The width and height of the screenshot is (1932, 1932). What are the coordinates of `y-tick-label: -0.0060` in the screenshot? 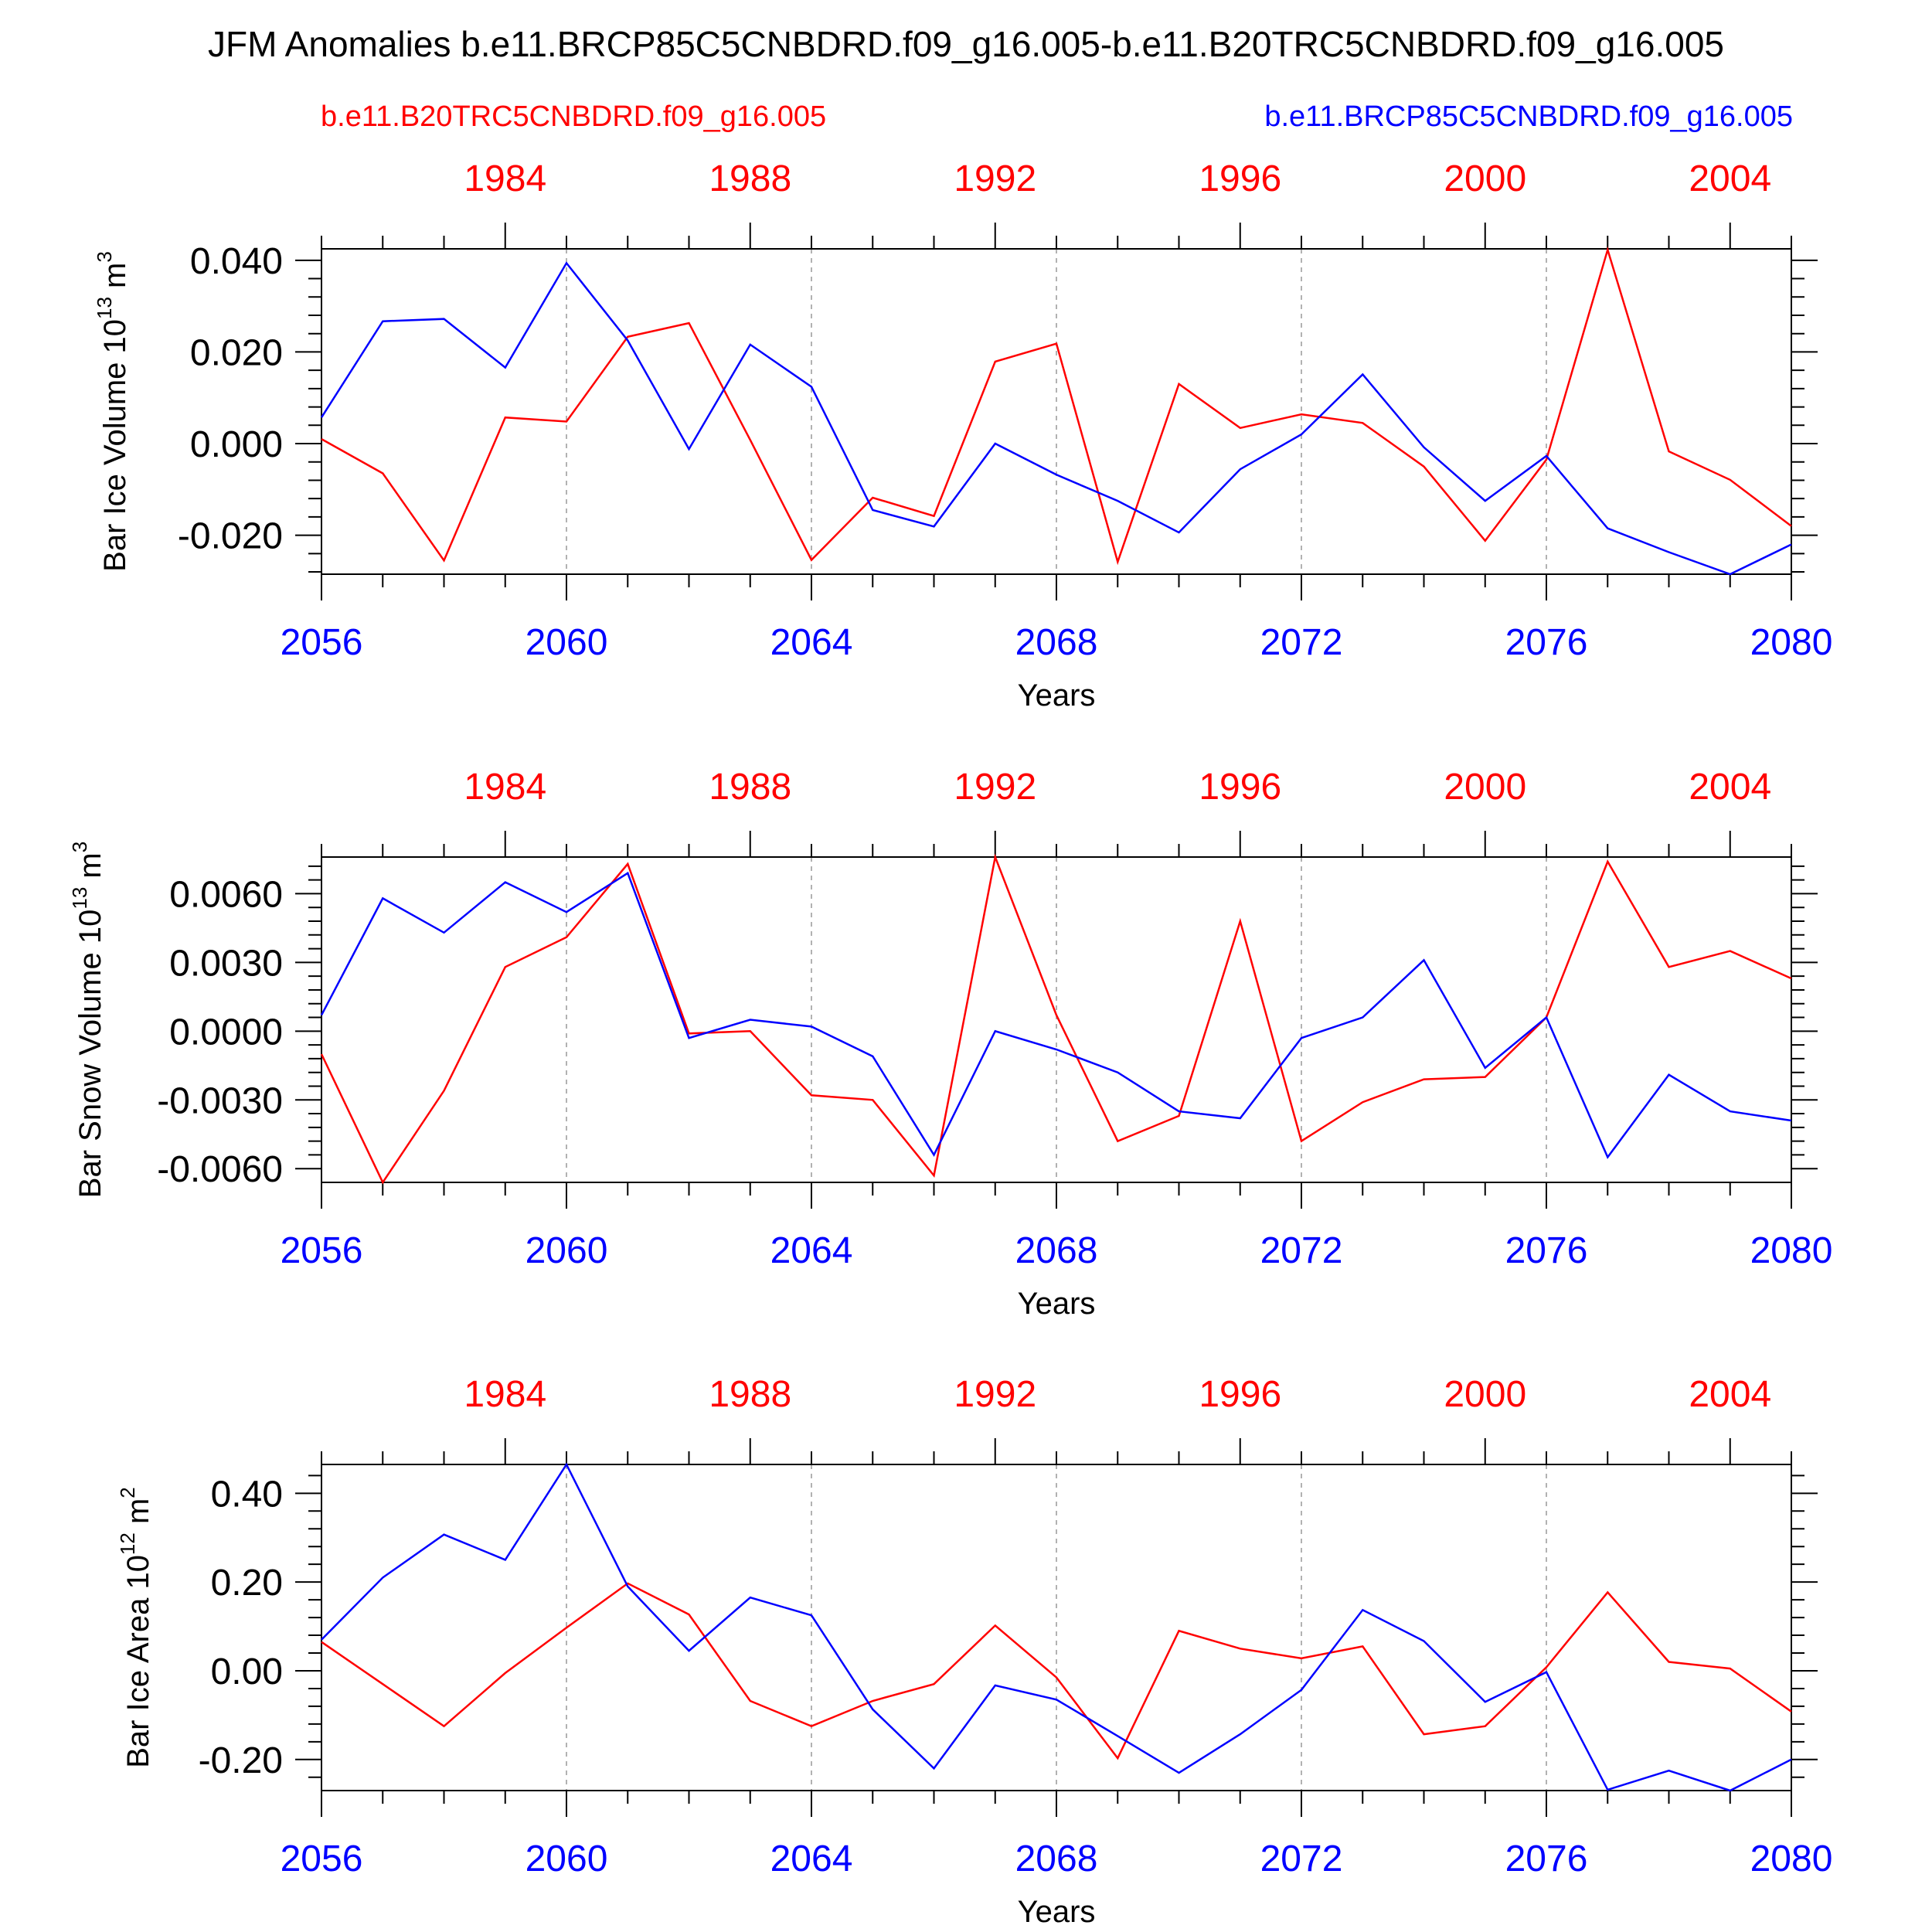 It's located at (220, 1170).